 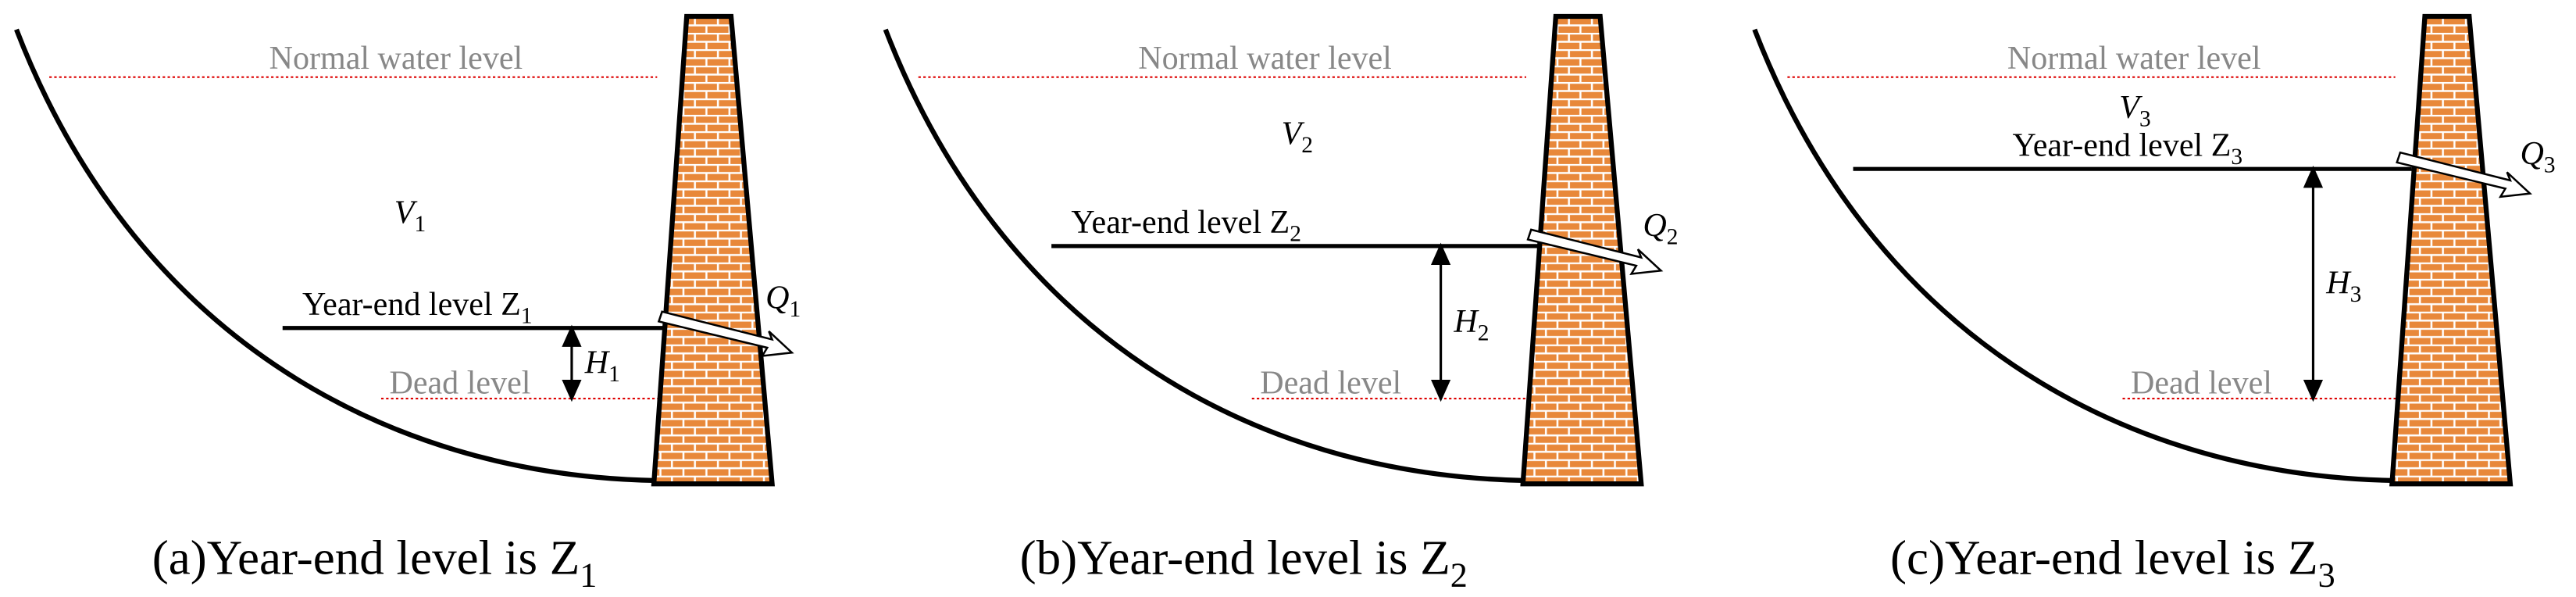 I want to click on caption-main: (b)Year-end level is Z, so click(x=1235, y=558).